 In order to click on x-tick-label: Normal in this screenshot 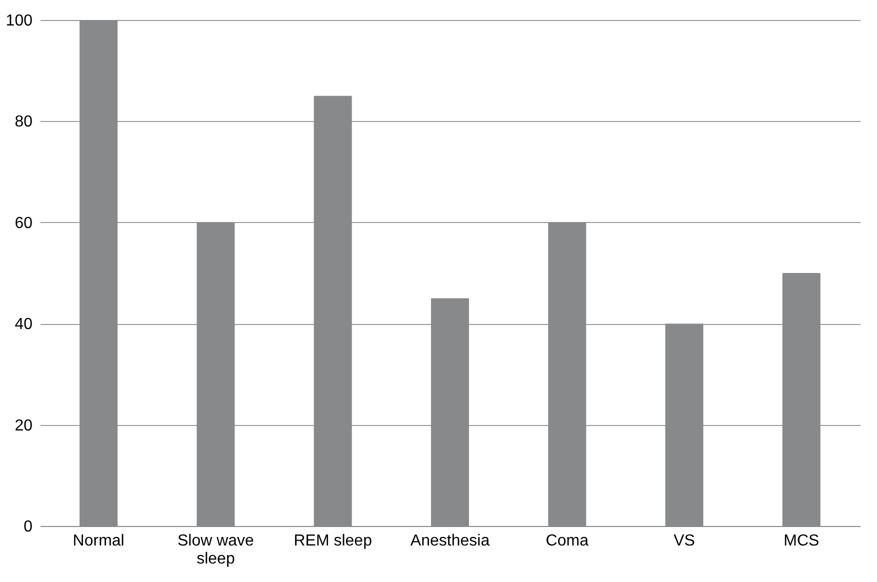, I will do `click(98, 541)`.